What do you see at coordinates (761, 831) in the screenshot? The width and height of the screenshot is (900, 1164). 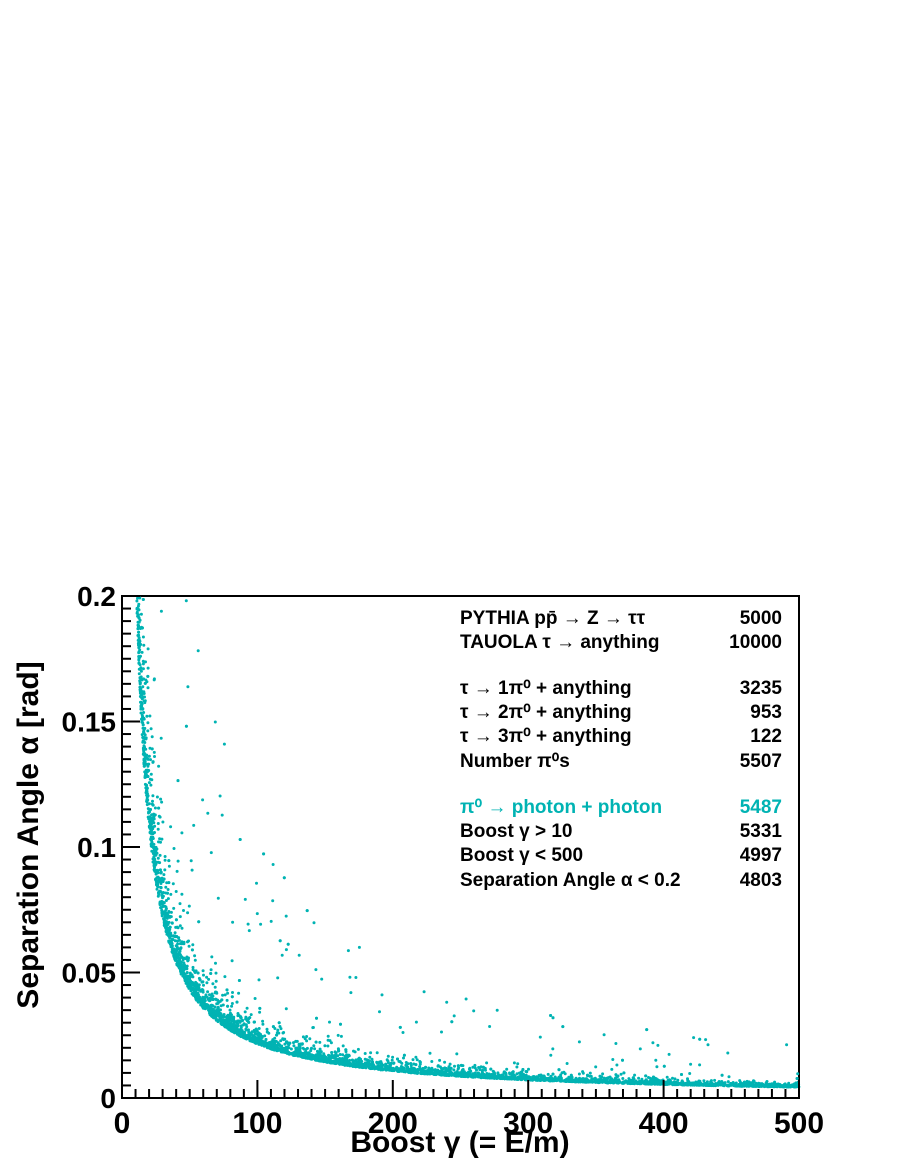 I see `legend-value: 5331` at bounding box center [761, 831].